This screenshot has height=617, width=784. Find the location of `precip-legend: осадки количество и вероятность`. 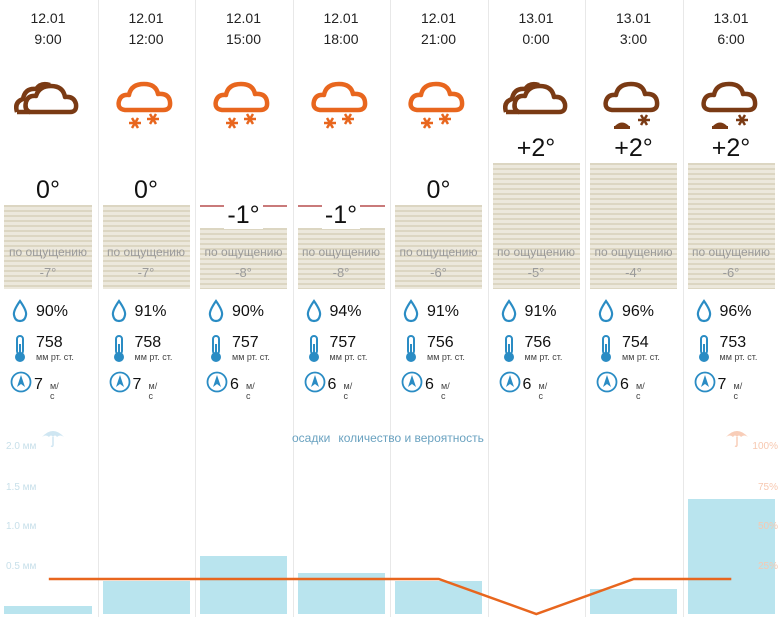

precip-legend: осадки количество и вероятность is located at coordinates (388, 438).